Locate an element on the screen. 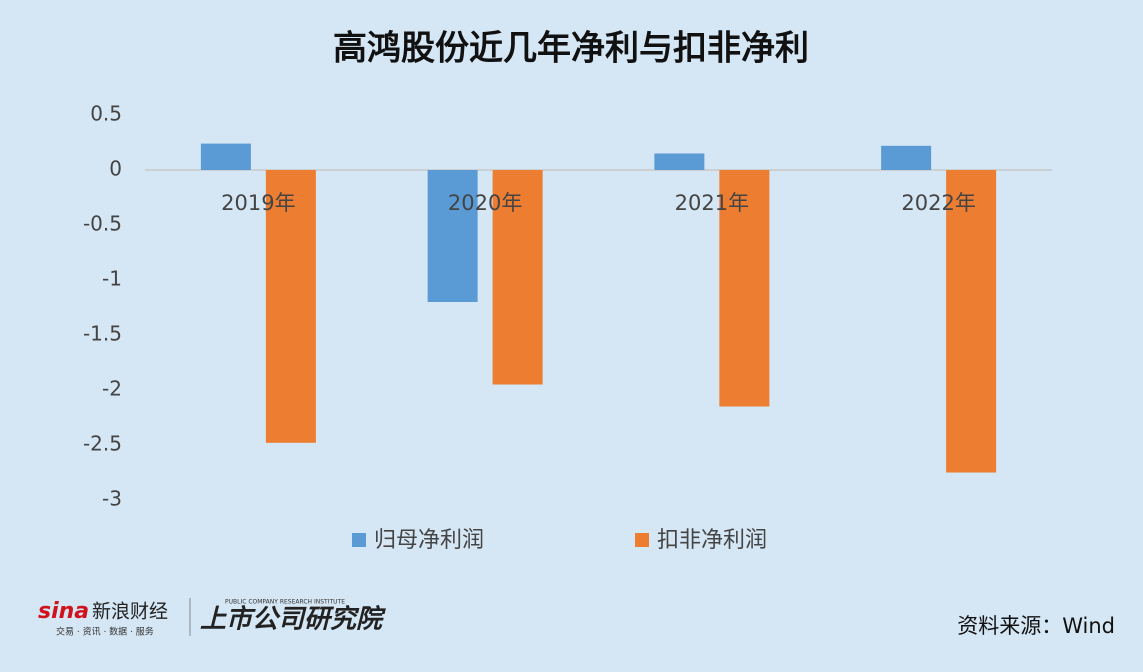 This screenshot has height=672, width=1143. legend-label: 归母净利润 is located at coordinates (429, 540).